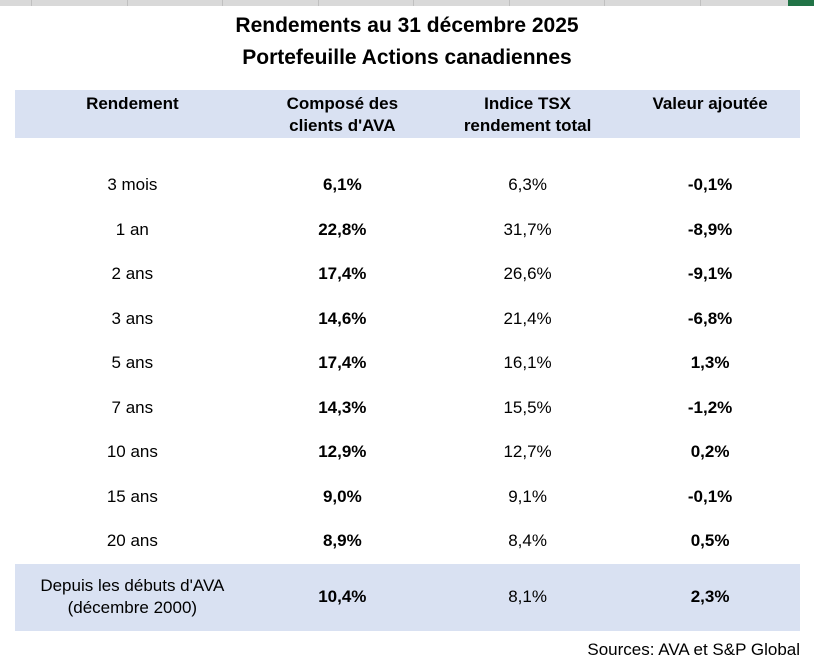 This screenshot has width=814, height=667. Describe the element at coordinates (801, 3) in the screenshot. I see `excel-green-cell-fragment` at that location.